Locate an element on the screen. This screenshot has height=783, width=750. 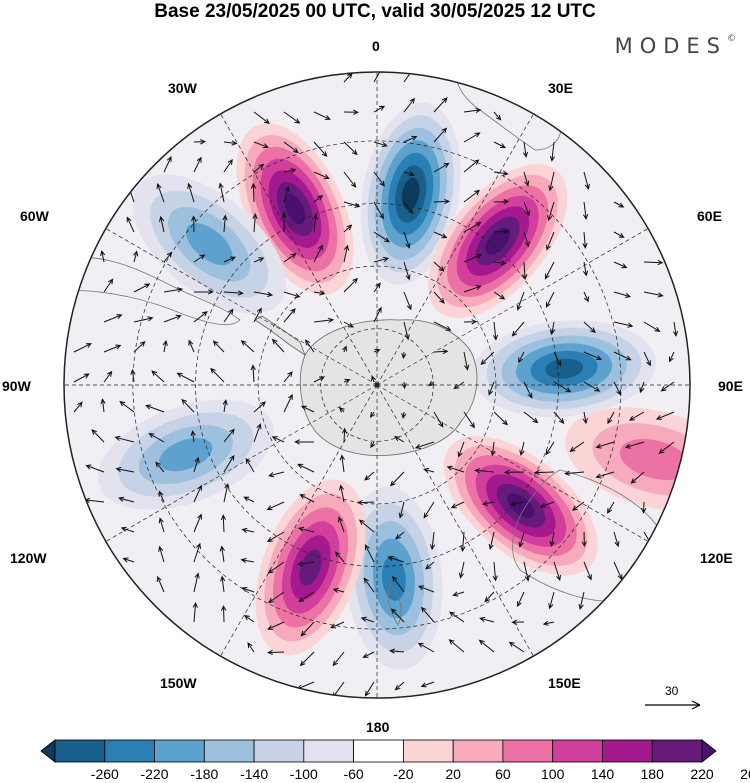
antarctica-land is located at coordinates (388, 387).